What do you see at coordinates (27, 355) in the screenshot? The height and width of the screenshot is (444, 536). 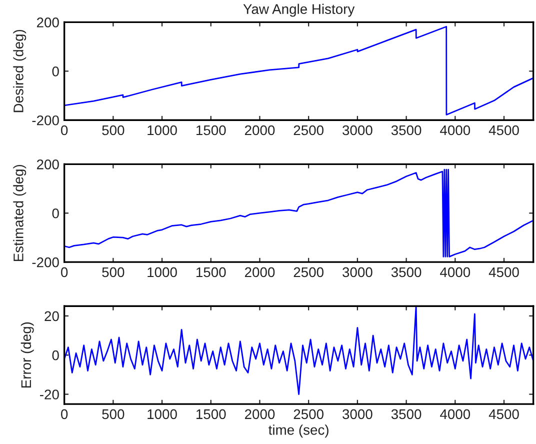 I see `y-axis-title: Error (deg)` at bounding box center [27, 355].